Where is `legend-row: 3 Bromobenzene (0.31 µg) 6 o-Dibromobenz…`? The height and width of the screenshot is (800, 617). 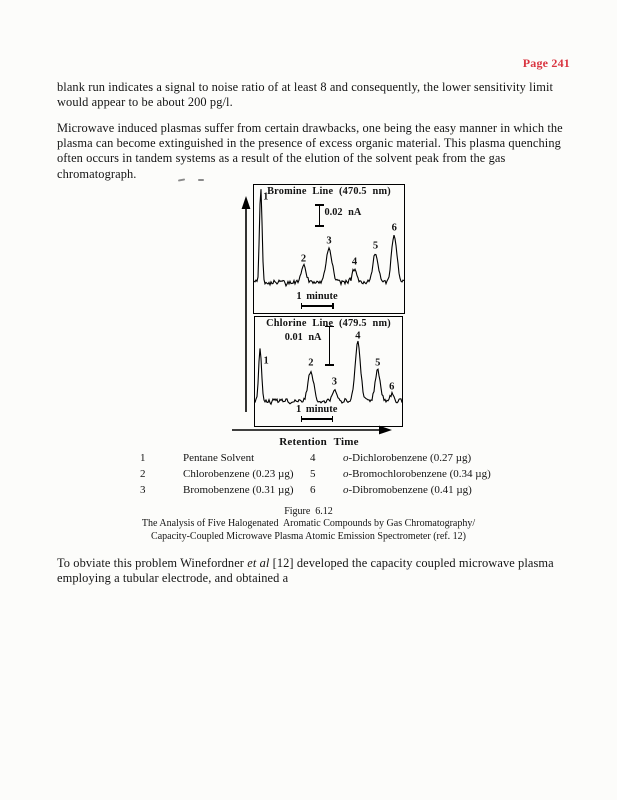 legend-row: 3 Bromobenzene (0.31 µg) 6 o-Dibromobenz… is located at coordinates (308, 492).